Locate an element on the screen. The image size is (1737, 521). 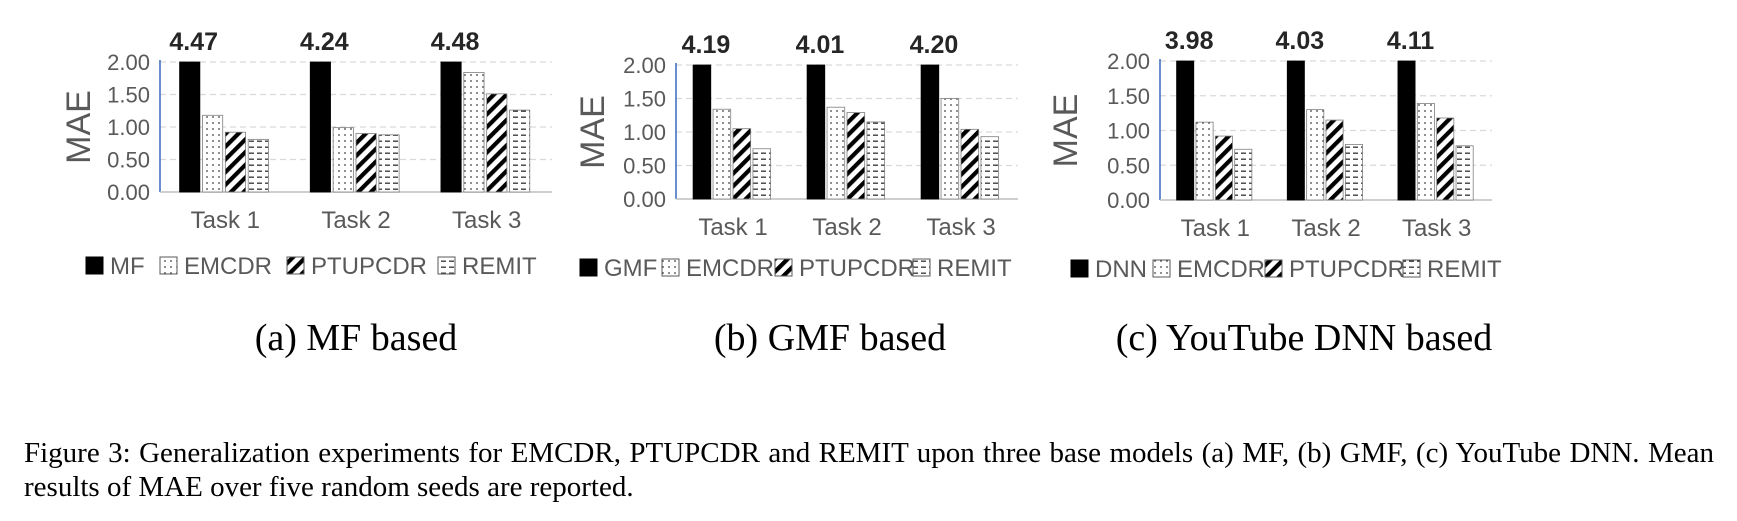
data-label: 4.19 is located at coordinates (706, 45).